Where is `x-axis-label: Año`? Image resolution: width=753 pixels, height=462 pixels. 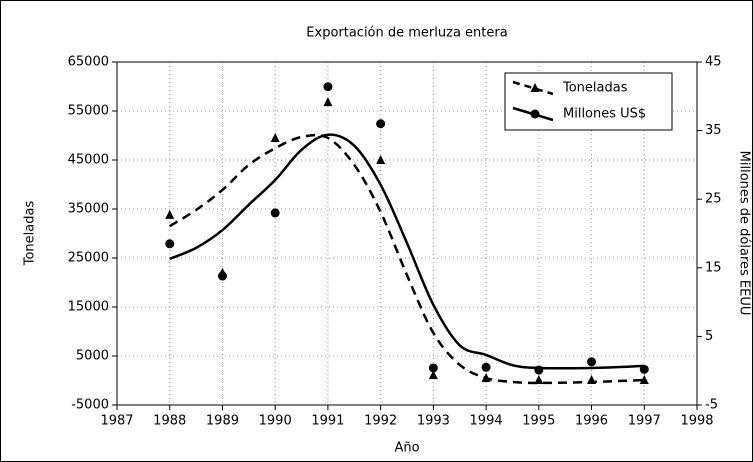
x-axis-label: Año is located at coordinates (406, 448).